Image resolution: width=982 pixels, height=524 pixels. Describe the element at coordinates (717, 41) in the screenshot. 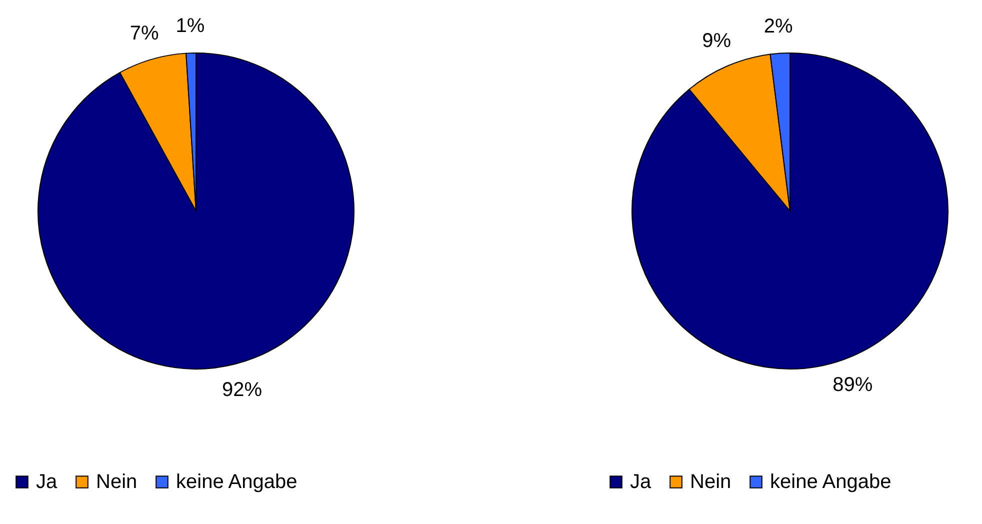

I see `data-label: 9%` at that location.